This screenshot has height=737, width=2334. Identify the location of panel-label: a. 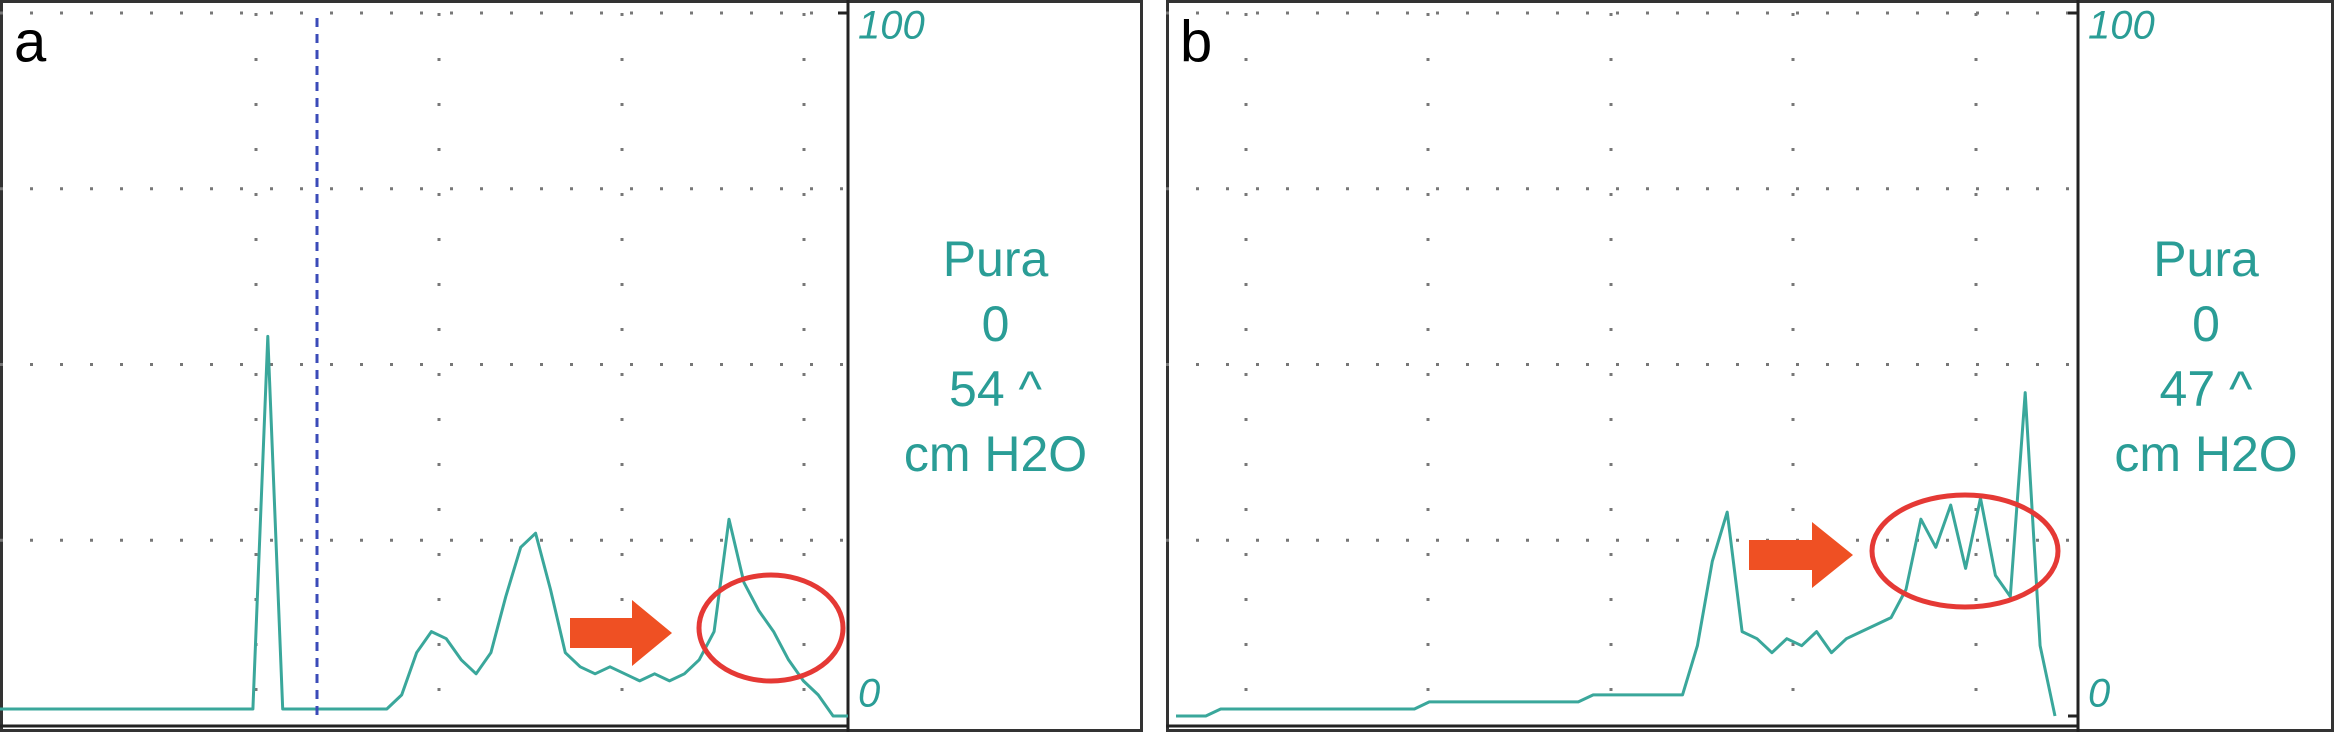
(30, 41).